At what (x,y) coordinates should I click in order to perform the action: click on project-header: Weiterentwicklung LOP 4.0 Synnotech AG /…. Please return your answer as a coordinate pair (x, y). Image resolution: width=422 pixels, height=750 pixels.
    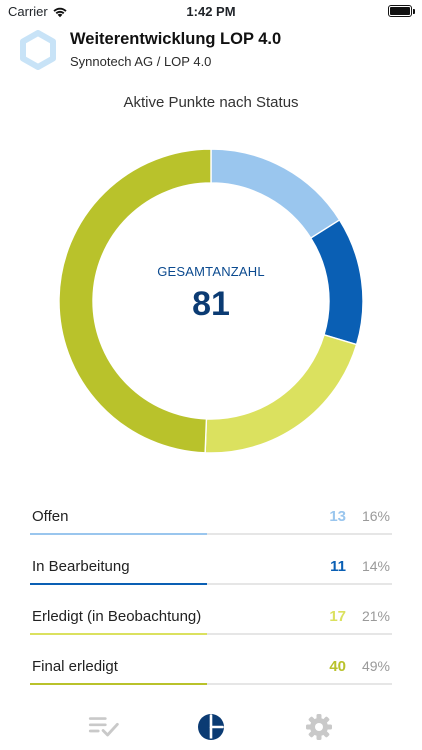
    Looking at the image, I should click on (211, 50).